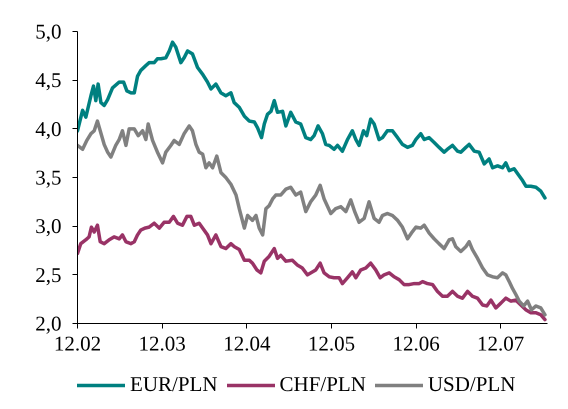 The image size is (568, 409). I want to click on x-tick-label: 12.06, so click(416, 344).